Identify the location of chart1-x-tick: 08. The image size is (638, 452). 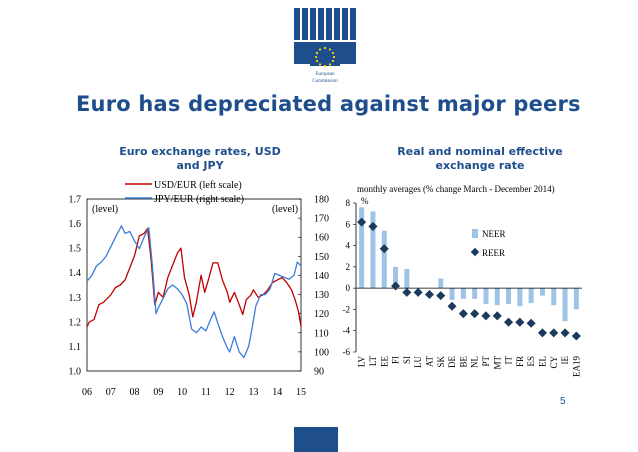
(135, 392).